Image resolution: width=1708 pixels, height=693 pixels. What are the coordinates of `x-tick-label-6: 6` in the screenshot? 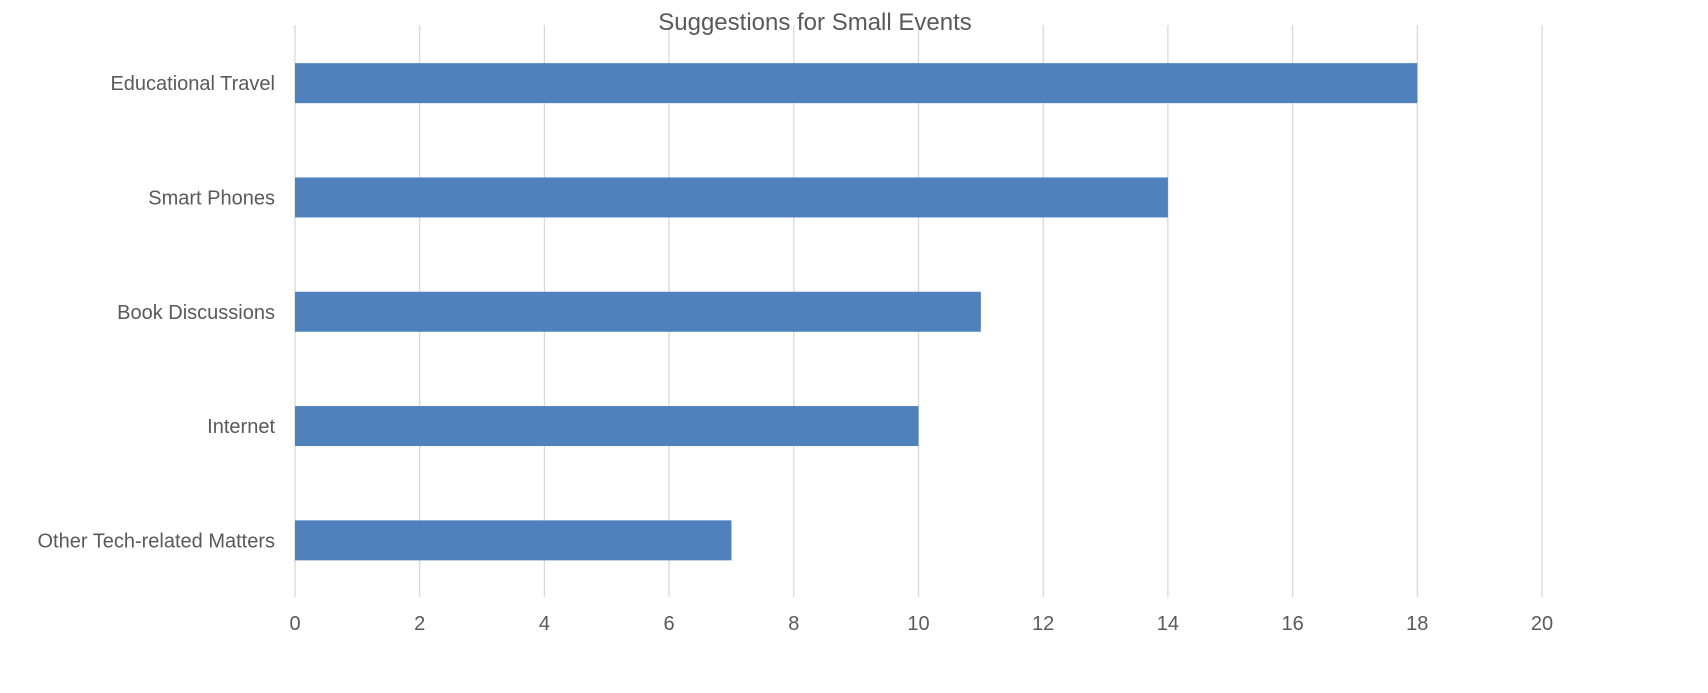 It's located at (669, 624).